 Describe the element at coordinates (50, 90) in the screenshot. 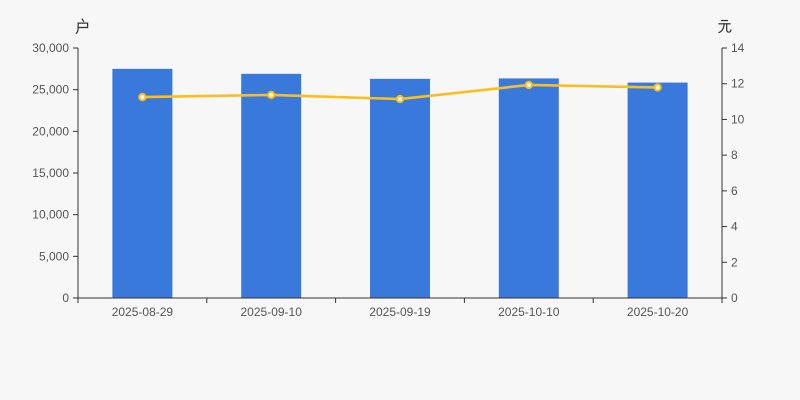

I see `left-axis-tick-label: 25,000` at that location.